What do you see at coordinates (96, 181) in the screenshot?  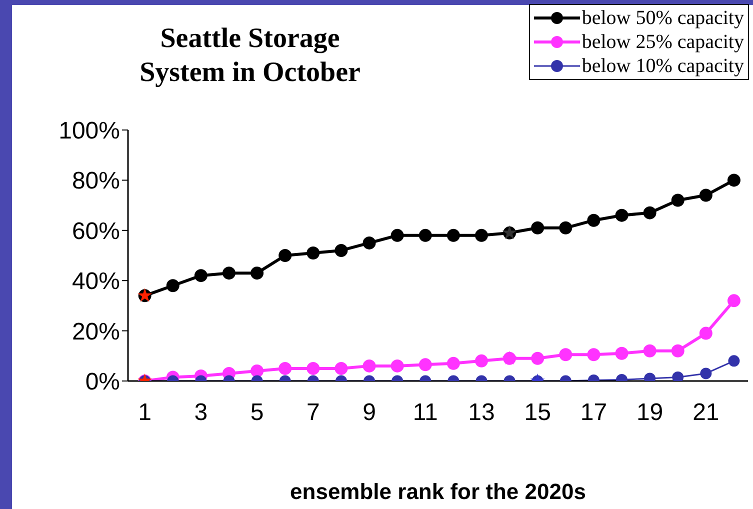 I see `y-tick-label: 80%` at bounding box center [96, 181].